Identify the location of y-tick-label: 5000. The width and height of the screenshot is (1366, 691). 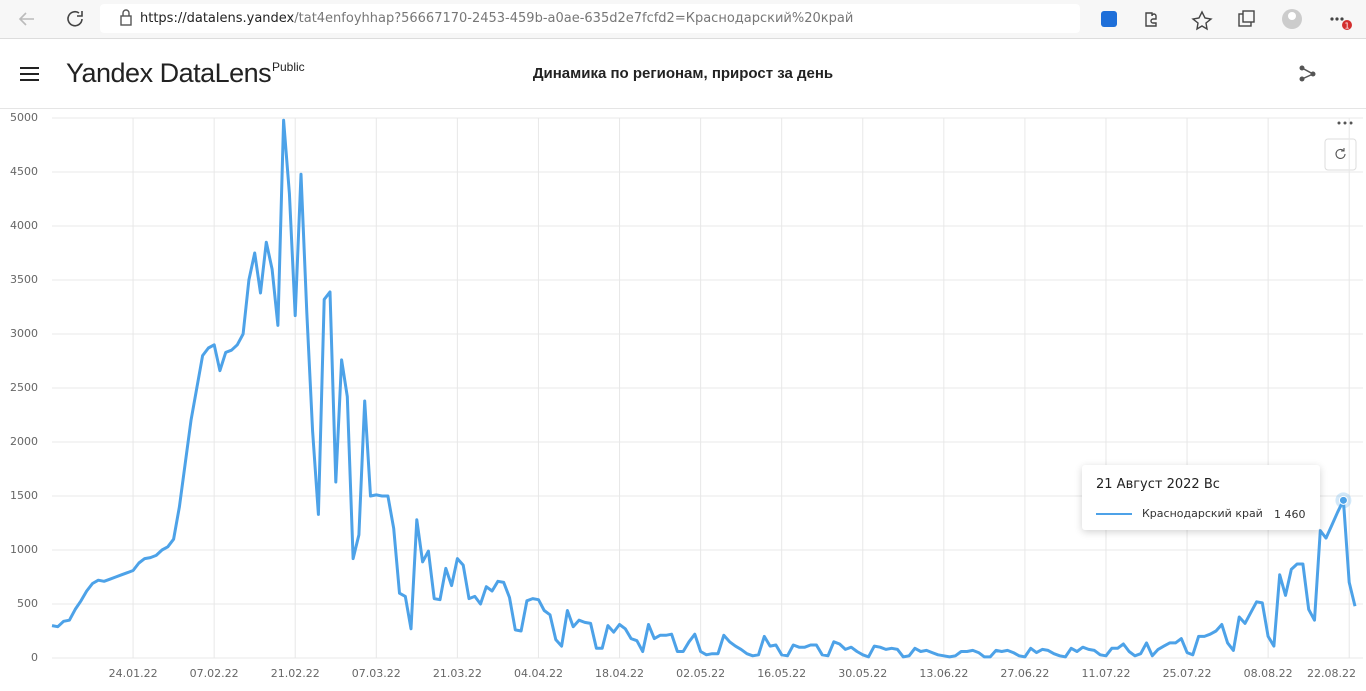
(24, 117).